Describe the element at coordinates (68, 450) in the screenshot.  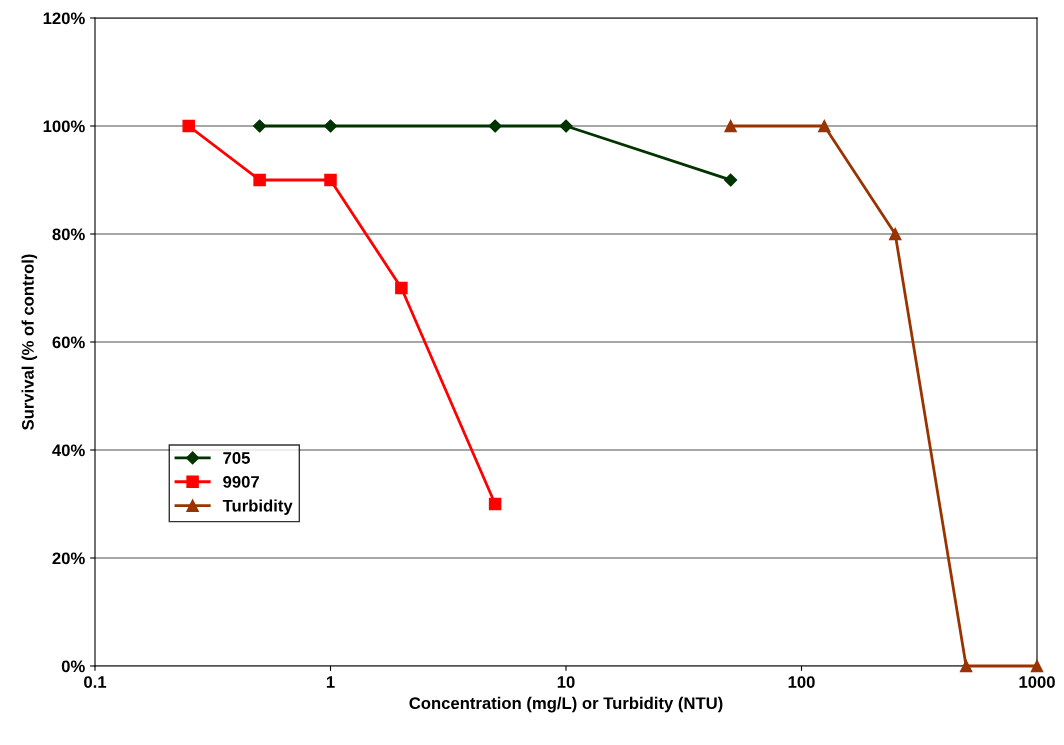
I see `y-tick-label: 40%` at that location.